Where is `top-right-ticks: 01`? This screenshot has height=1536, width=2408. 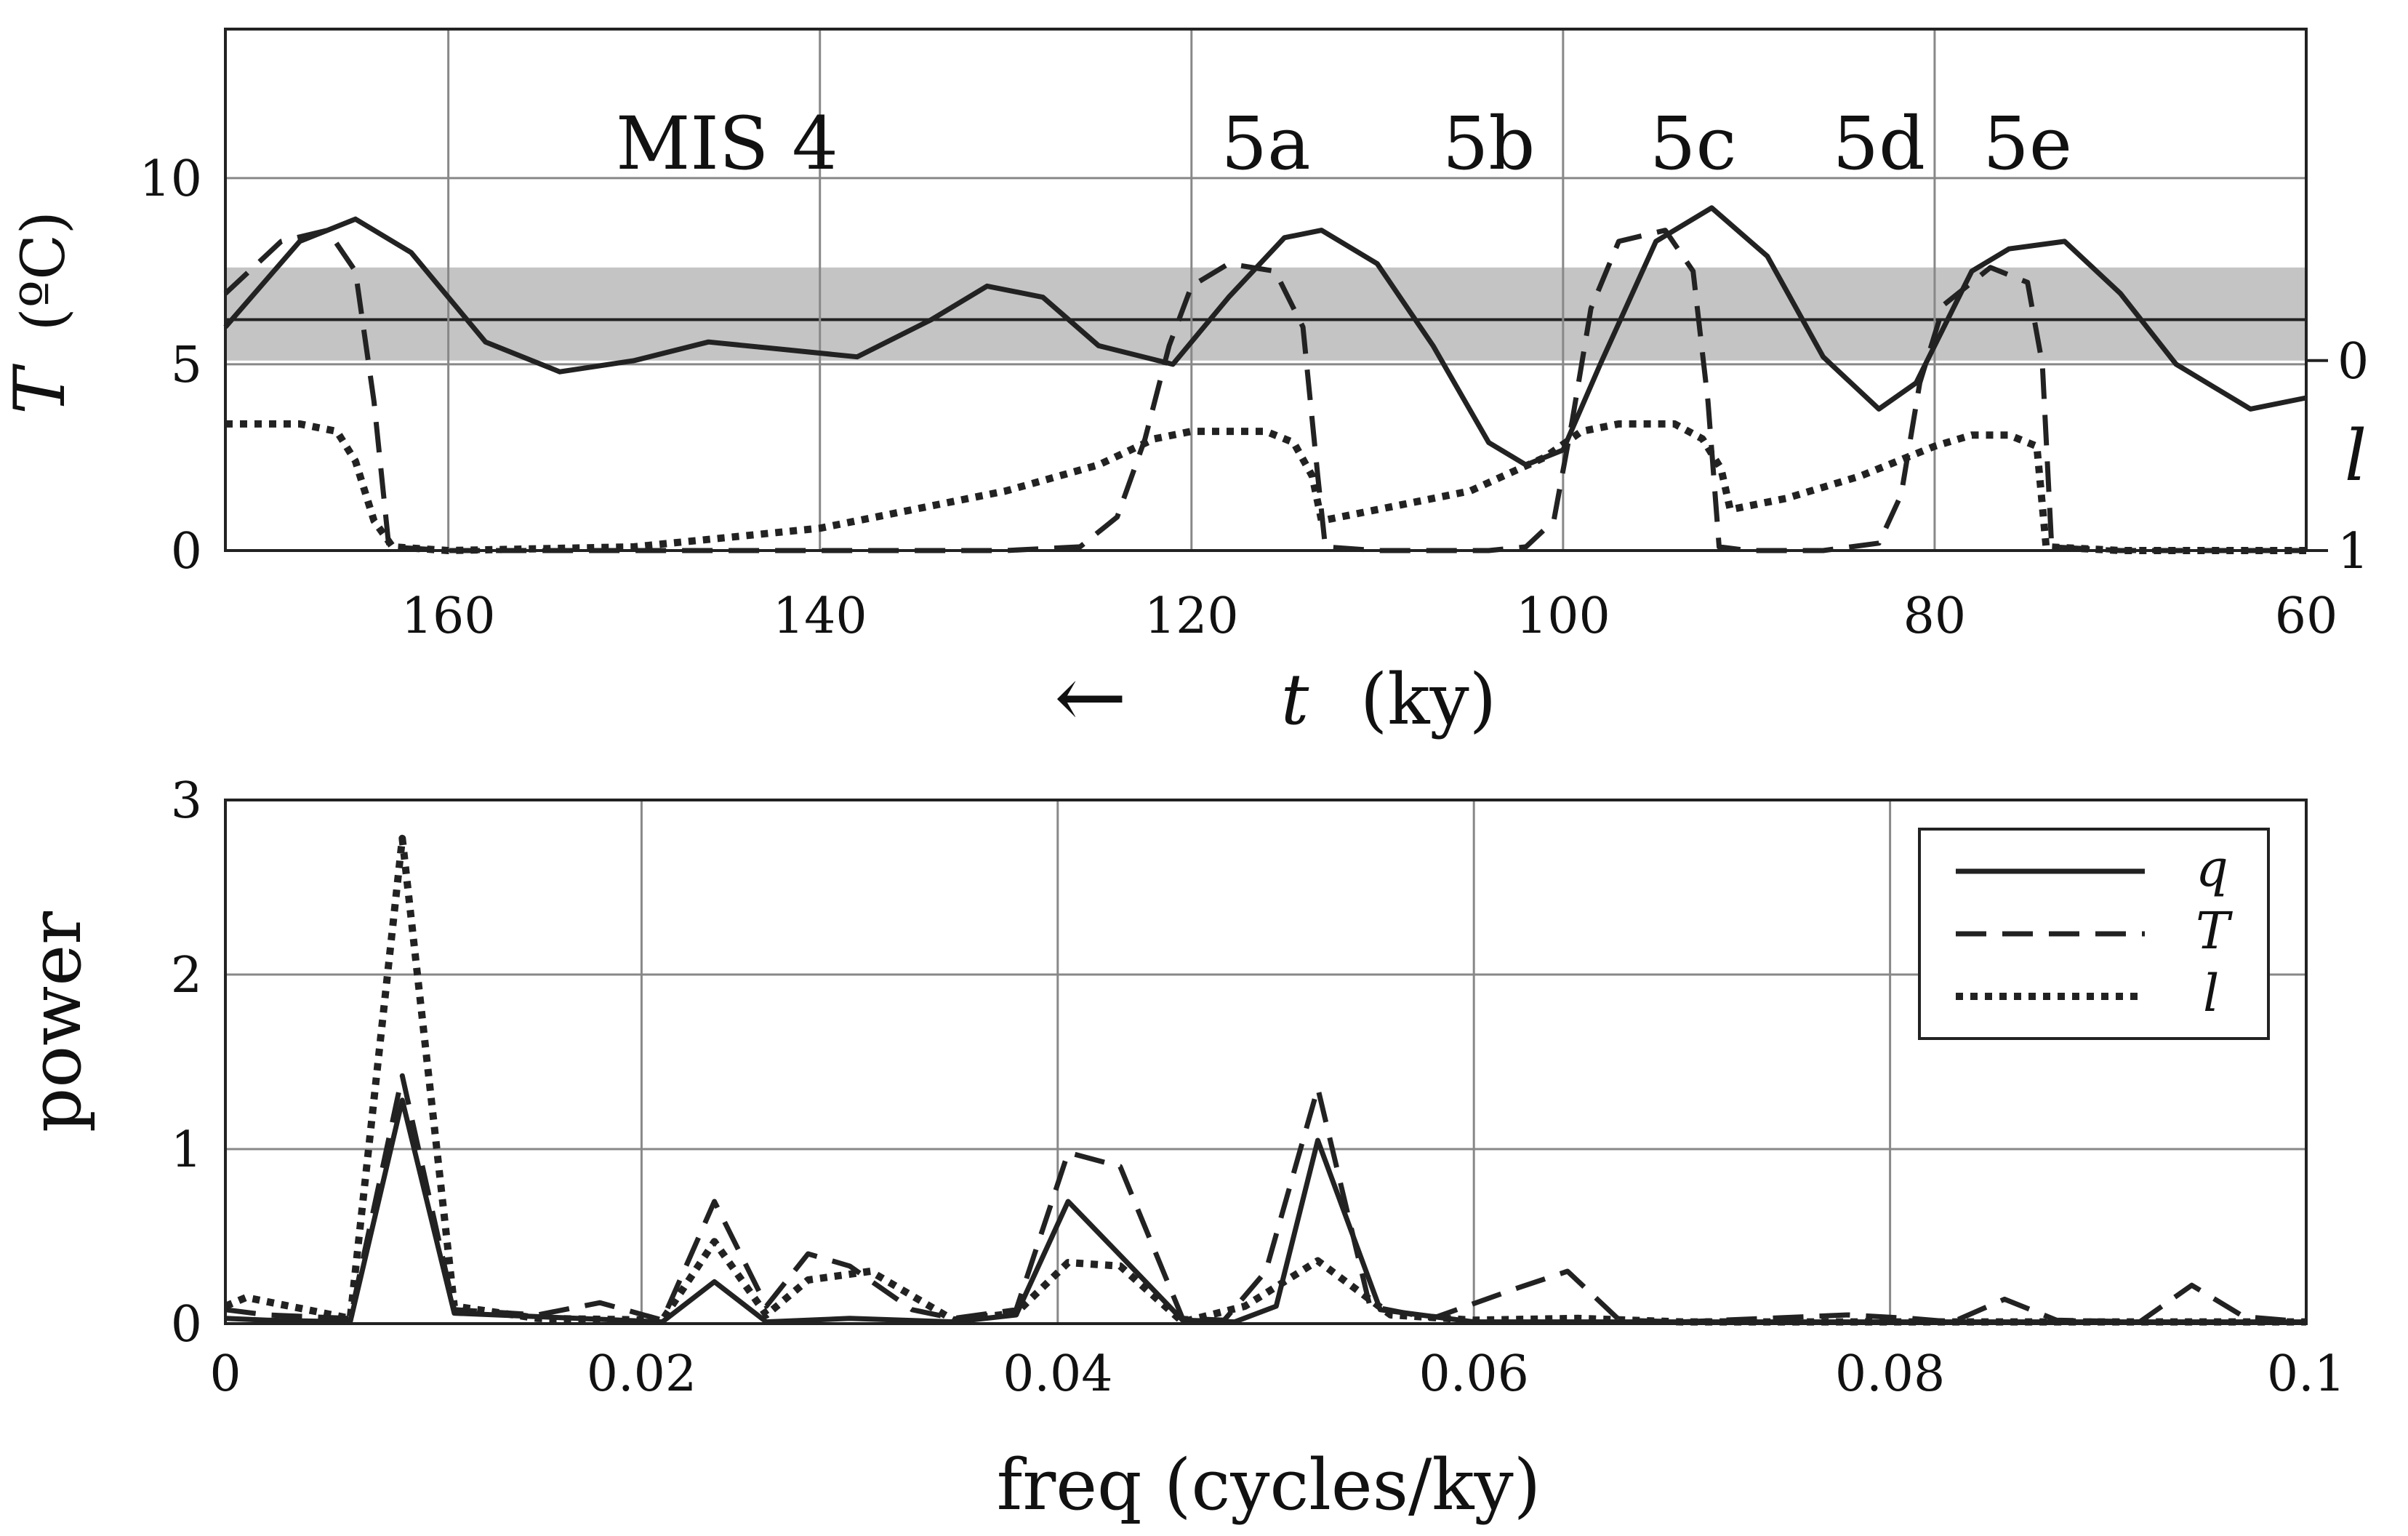
top-right-ticks: 01 is located at coordinates (2337, 456).